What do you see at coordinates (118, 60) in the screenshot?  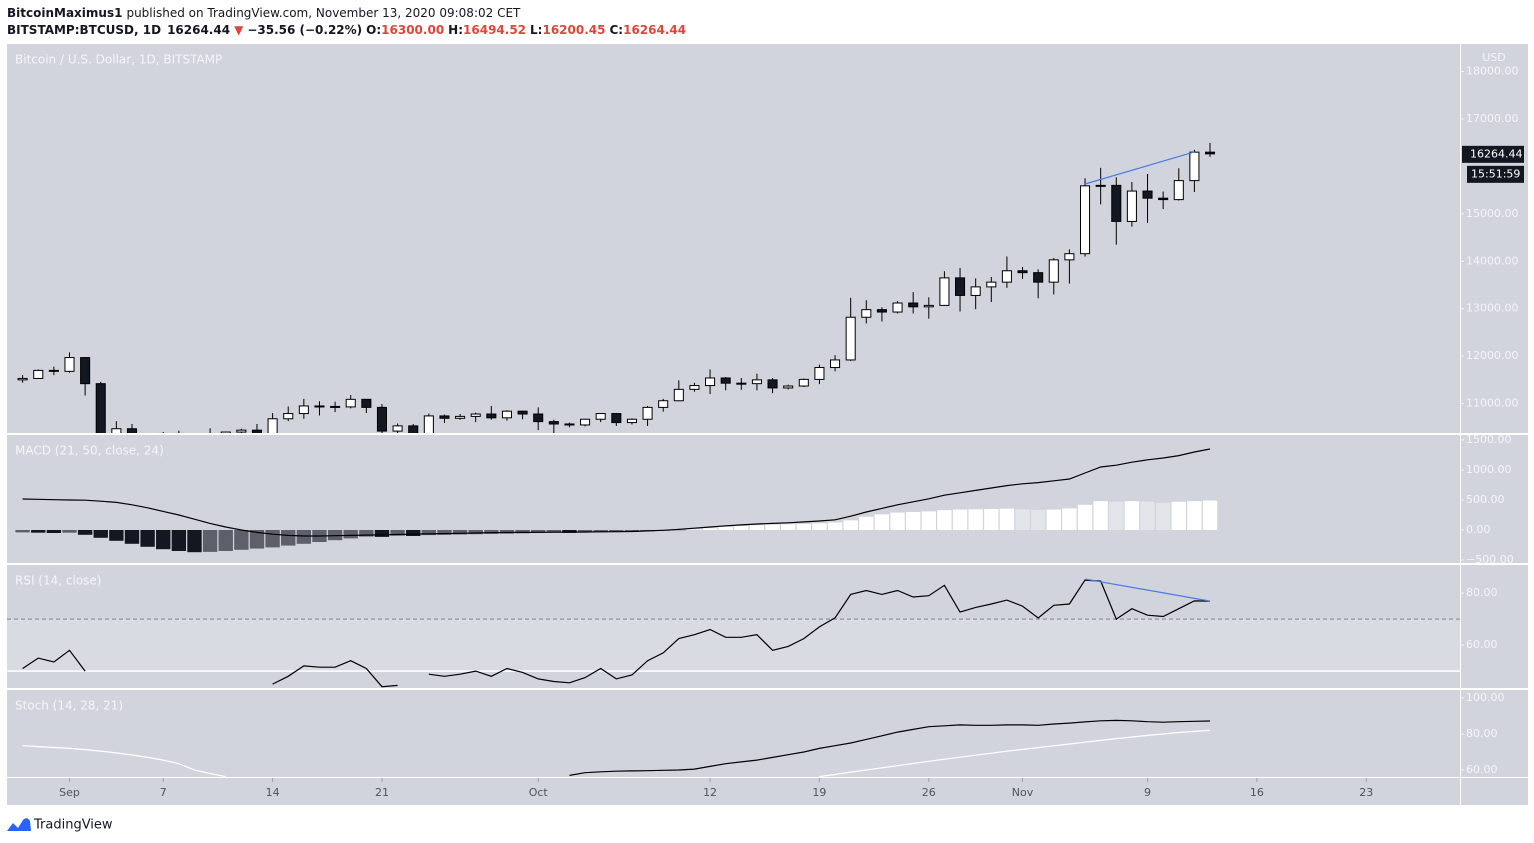 I see `pane-title: Bitcoin / U.S. Dollar, 1D, BITSTAMP` at bounding box center [118, 60].